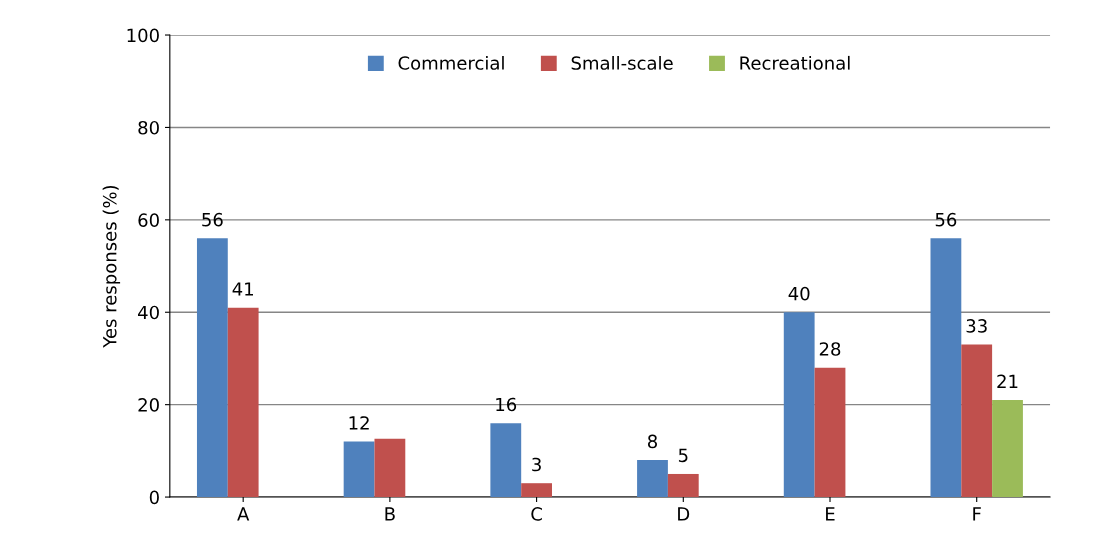  Describe the element at coordinates (148, 312) in the screenshot. I see `y-tick-label: 40` at that location.